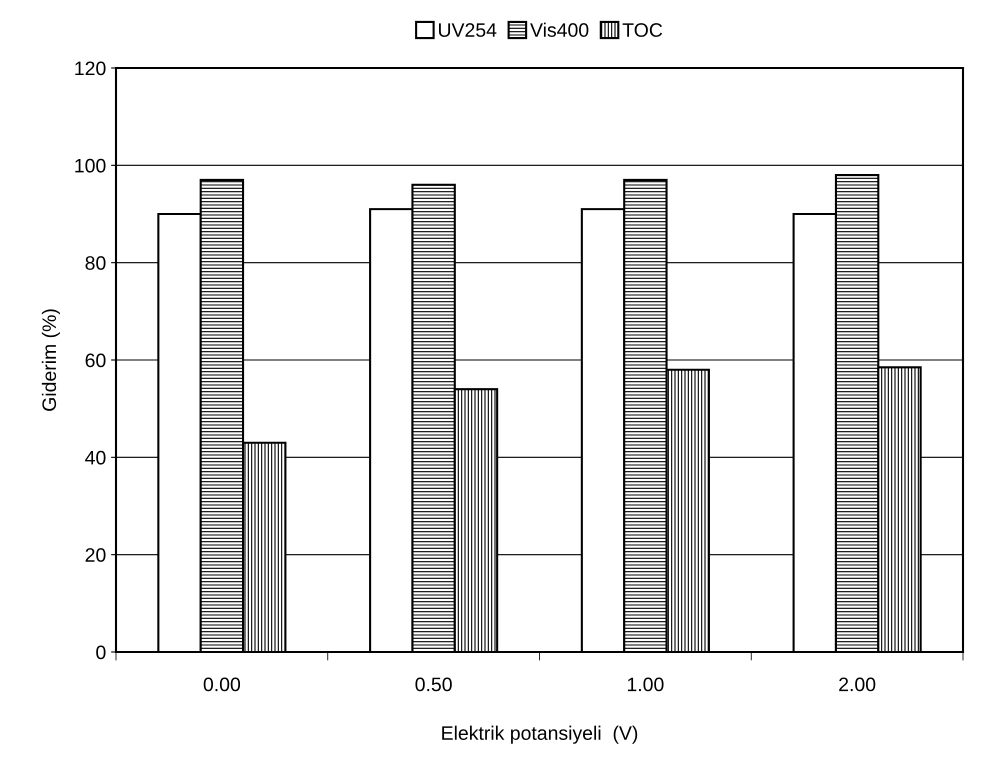 The width and height of the screenshot is (990, 772). I want to click on y-tick-label: 100, so click(90, 165).